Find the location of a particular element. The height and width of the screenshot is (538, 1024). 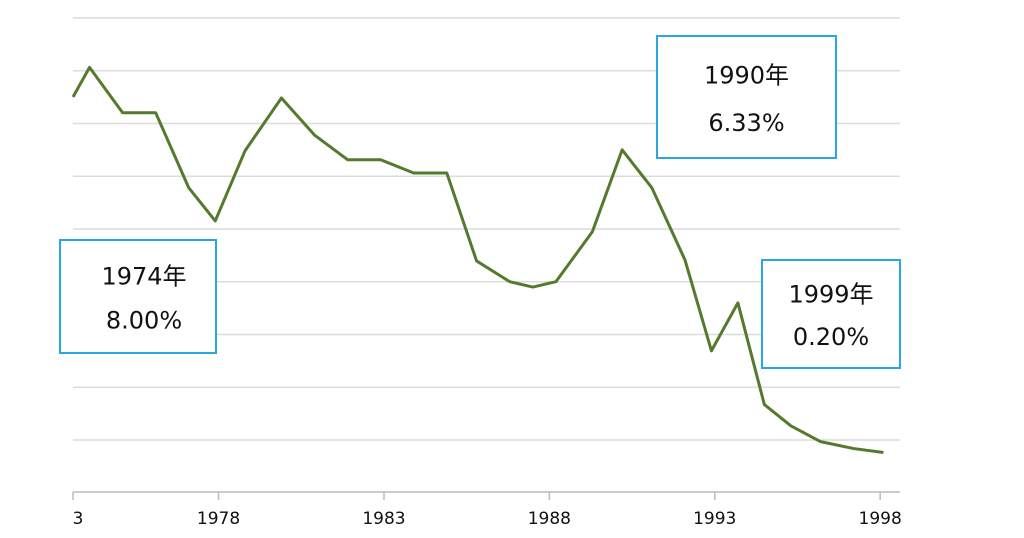

annotation-year: 1974年 is located at coordinates (143, 276).